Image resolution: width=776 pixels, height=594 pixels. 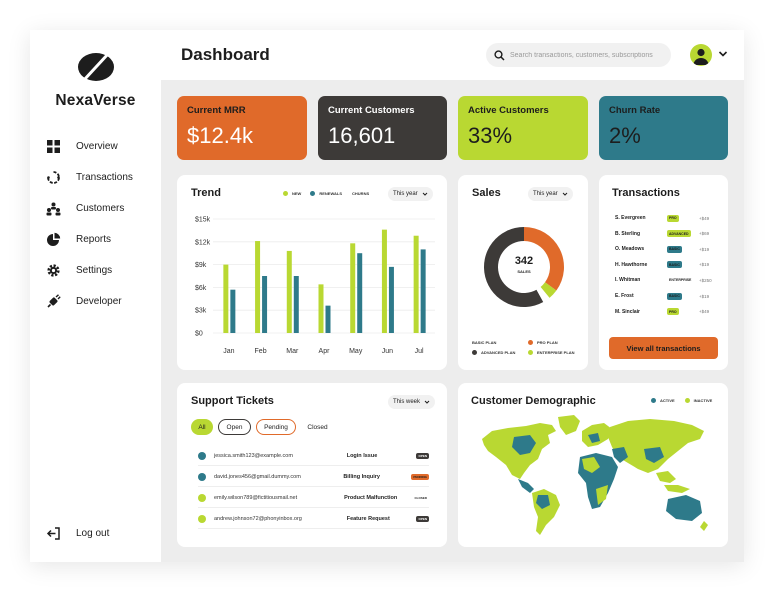 I want to click on brand-name: NexaVerse, so click(x=95, y=100).